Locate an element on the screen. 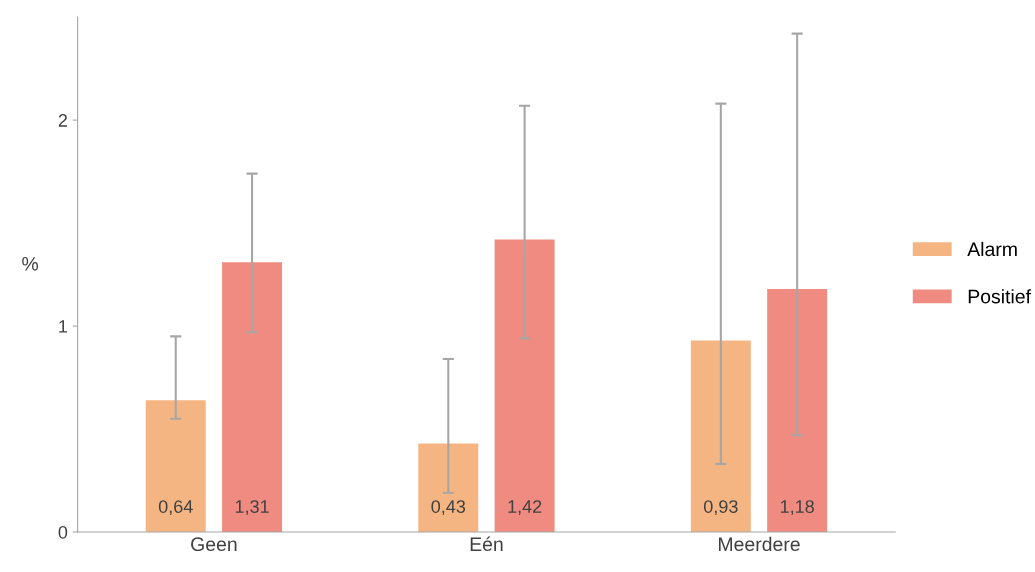 The height and width of the screenshot is (572, 1035). y-tick-label: 0 is located at coordinates (63, 532).